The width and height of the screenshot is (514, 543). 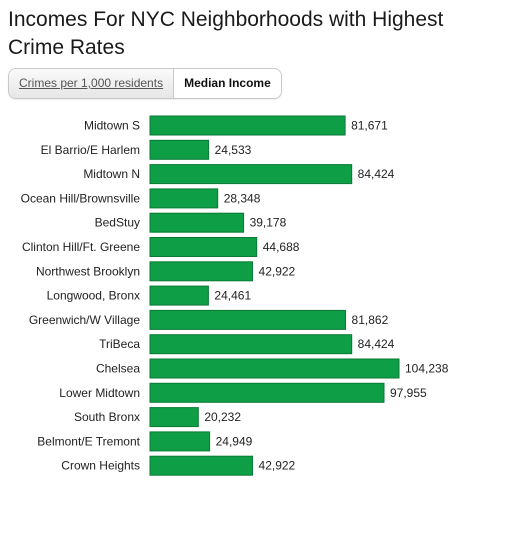 I want to click on value-label: 24,949, so click(x=234, y=441).